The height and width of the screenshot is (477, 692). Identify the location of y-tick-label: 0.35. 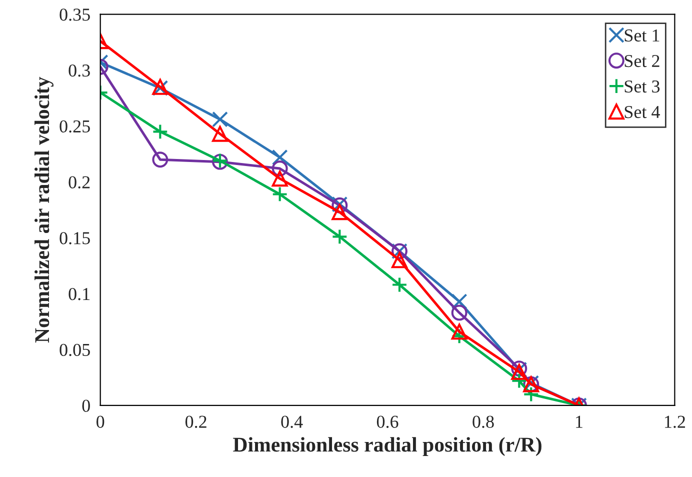
(75, 14).